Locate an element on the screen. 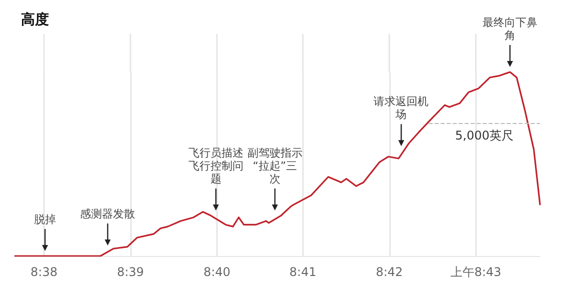  annotation: 请求返回机场 is located at coordinates (401, 108).